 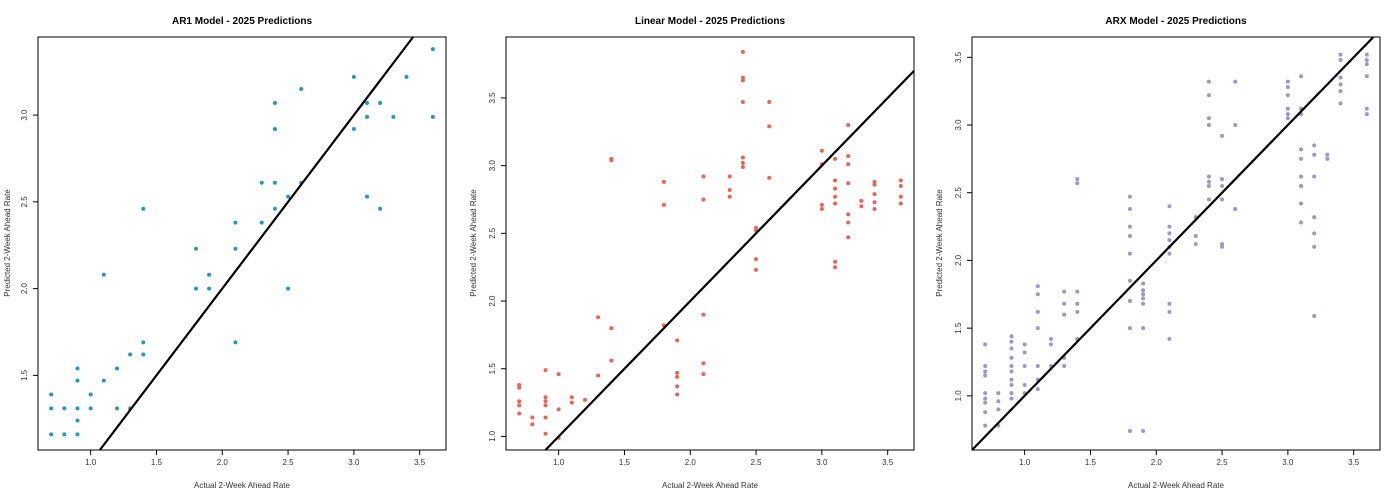 What do you see at coordinates (492, 369) in the screenshot?
I see `linear-y-tick-label: 1.5` at bounding box center [492, 369].